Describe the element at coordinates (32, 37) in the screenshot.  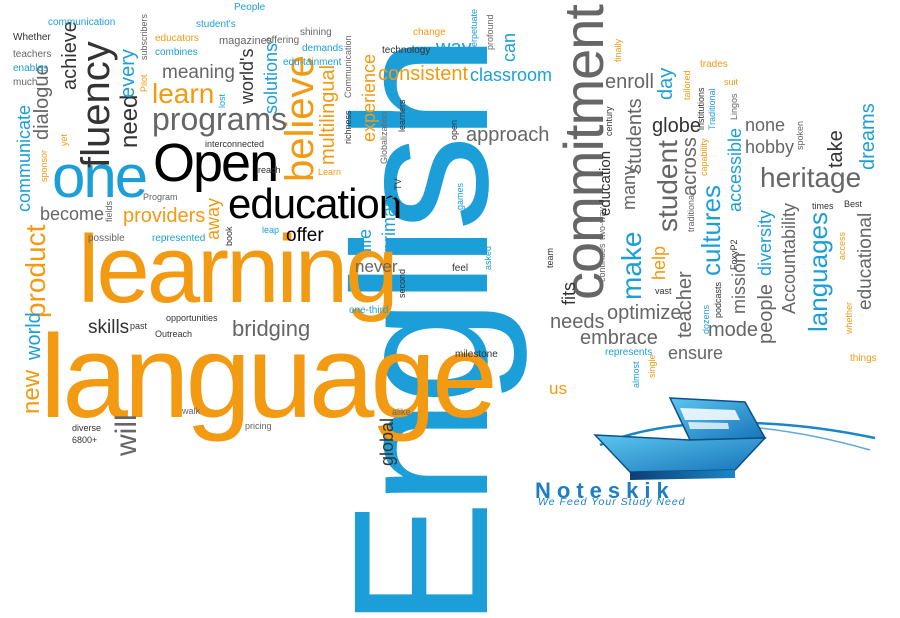
I see `word-whether-top: Whether` at that location.